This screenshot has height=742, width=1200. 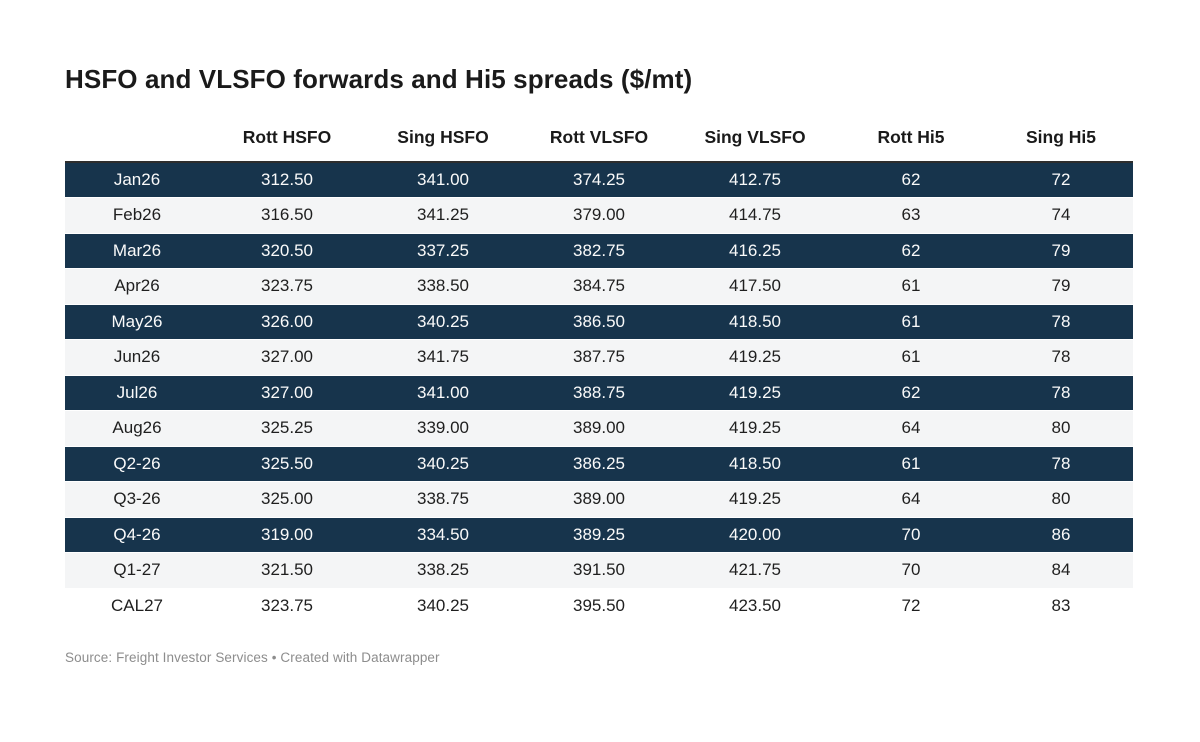 I want to click on column-header: Sing HSFO, so click(x=443, y=141).